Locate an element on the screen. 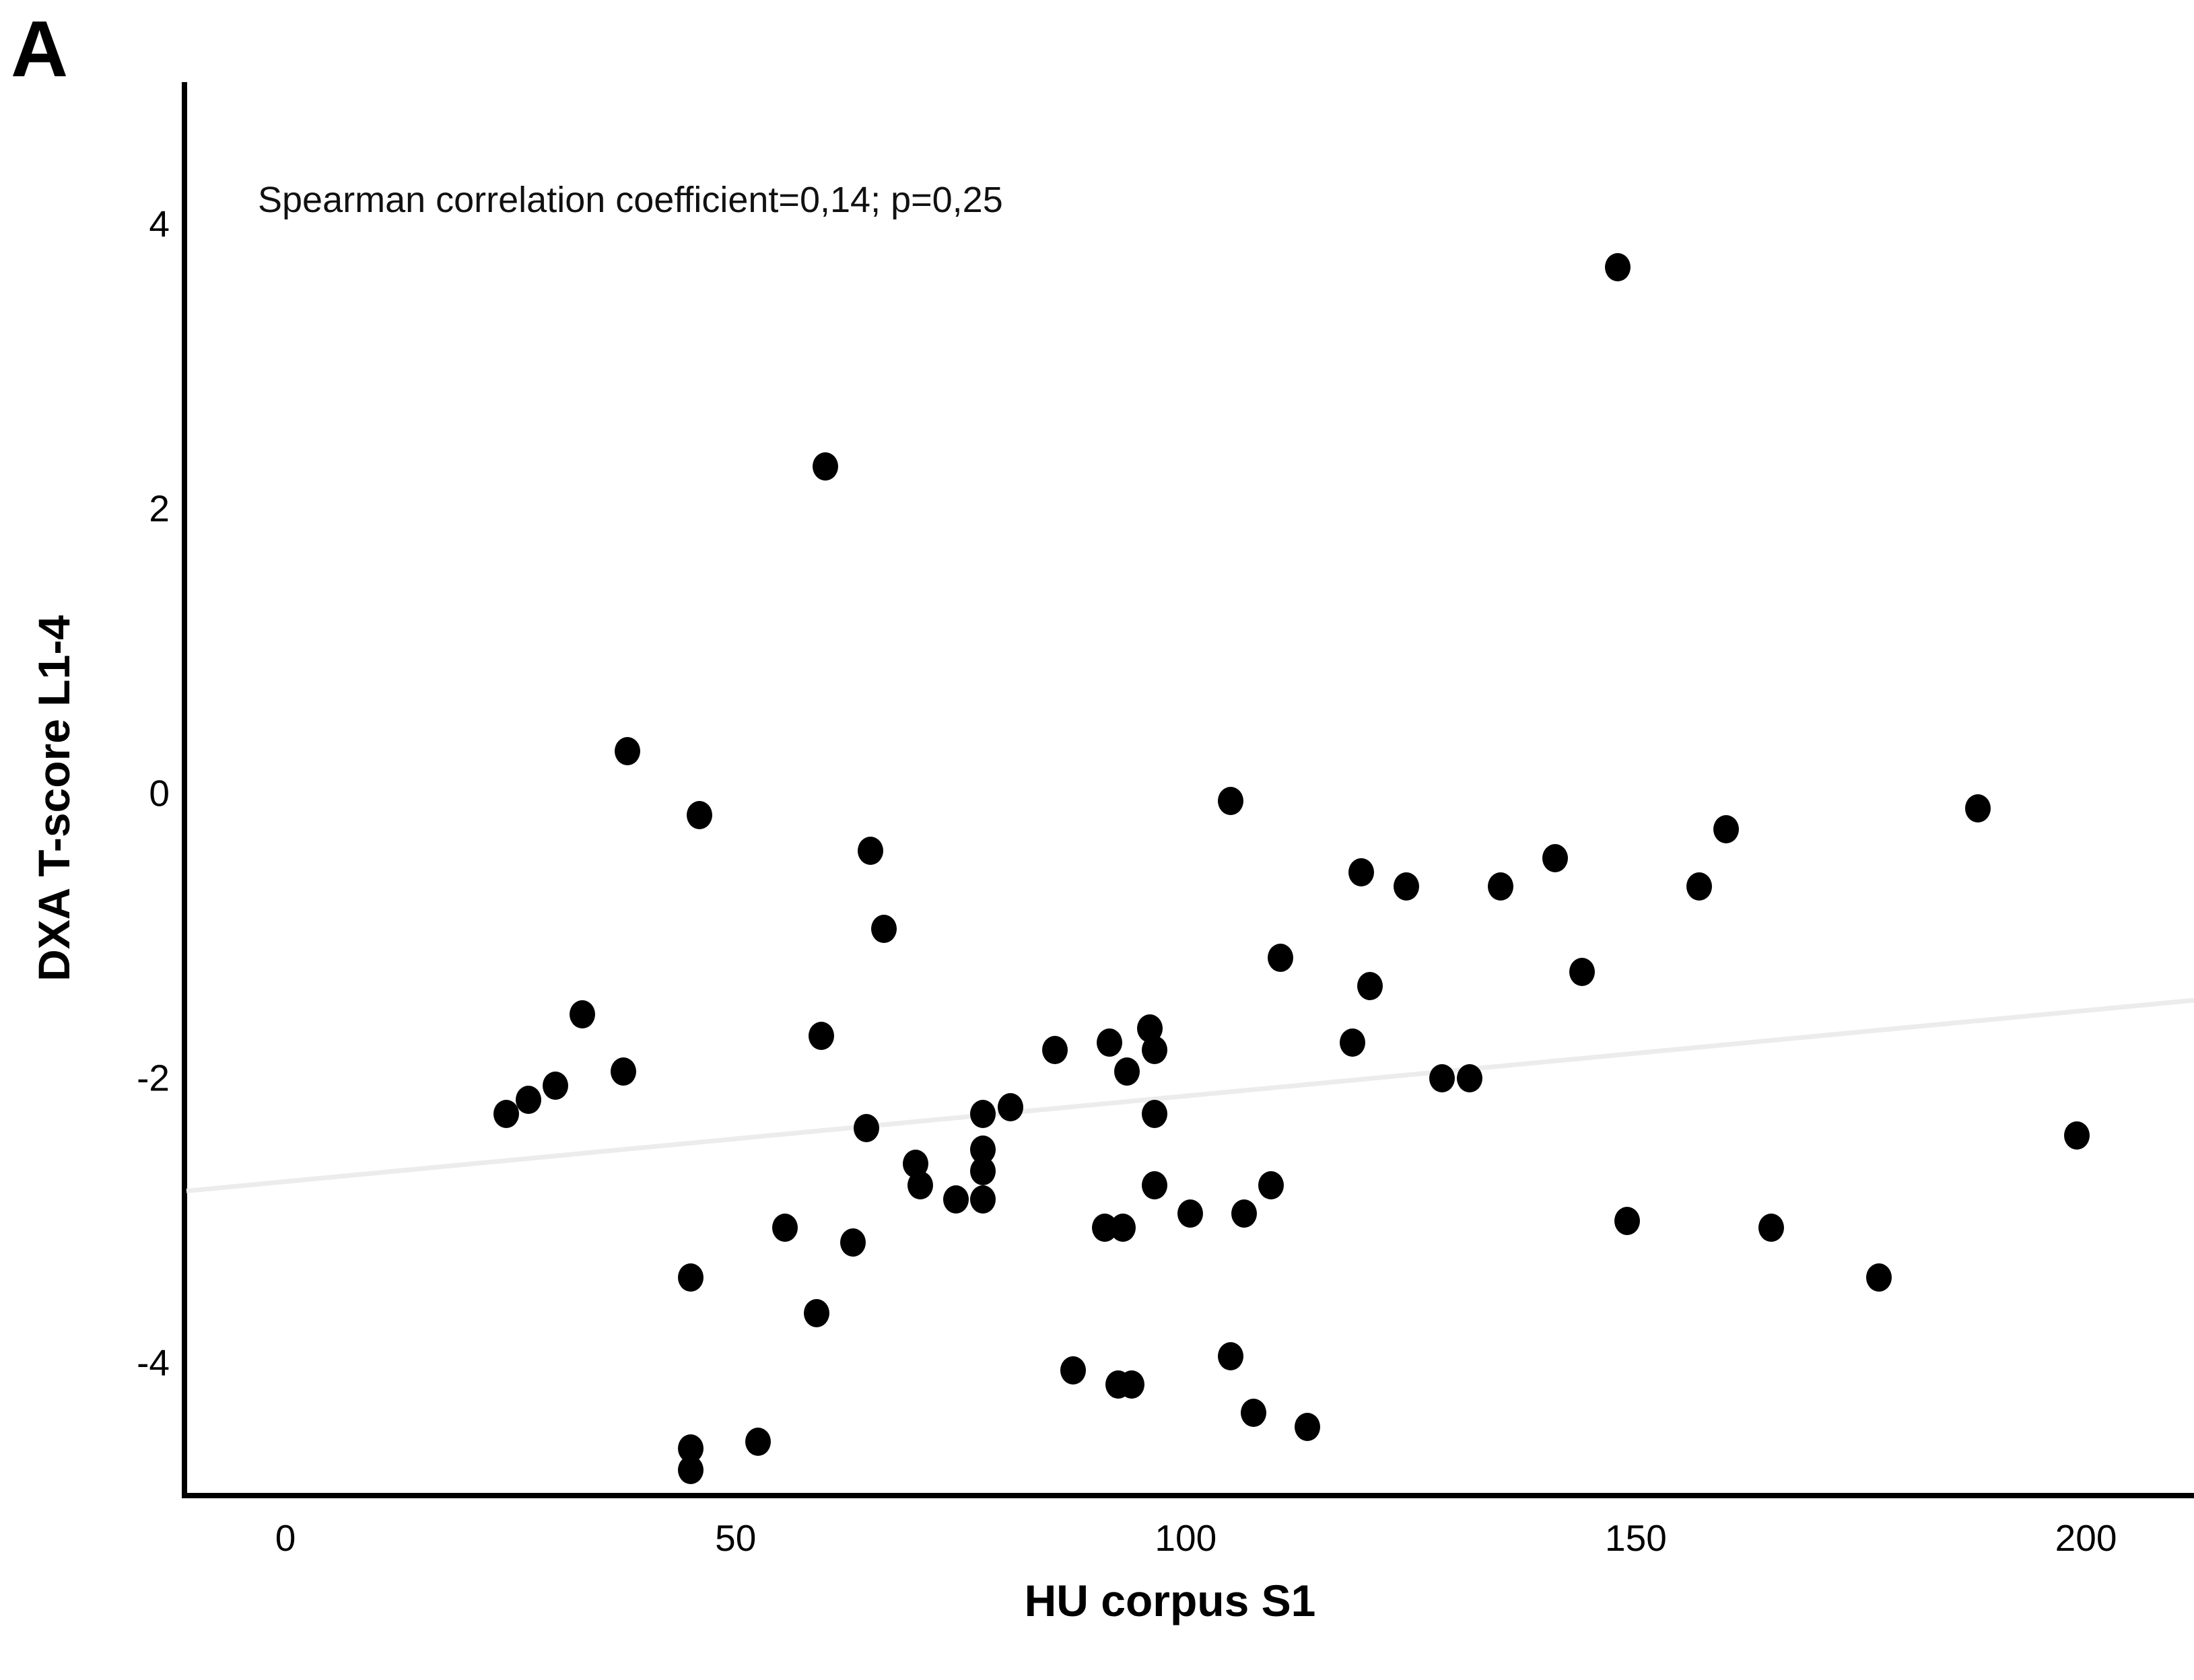 The height and width of the screenshot is (1680, 2194). y-tick-label: 4 is located at coordinates (159, 224).